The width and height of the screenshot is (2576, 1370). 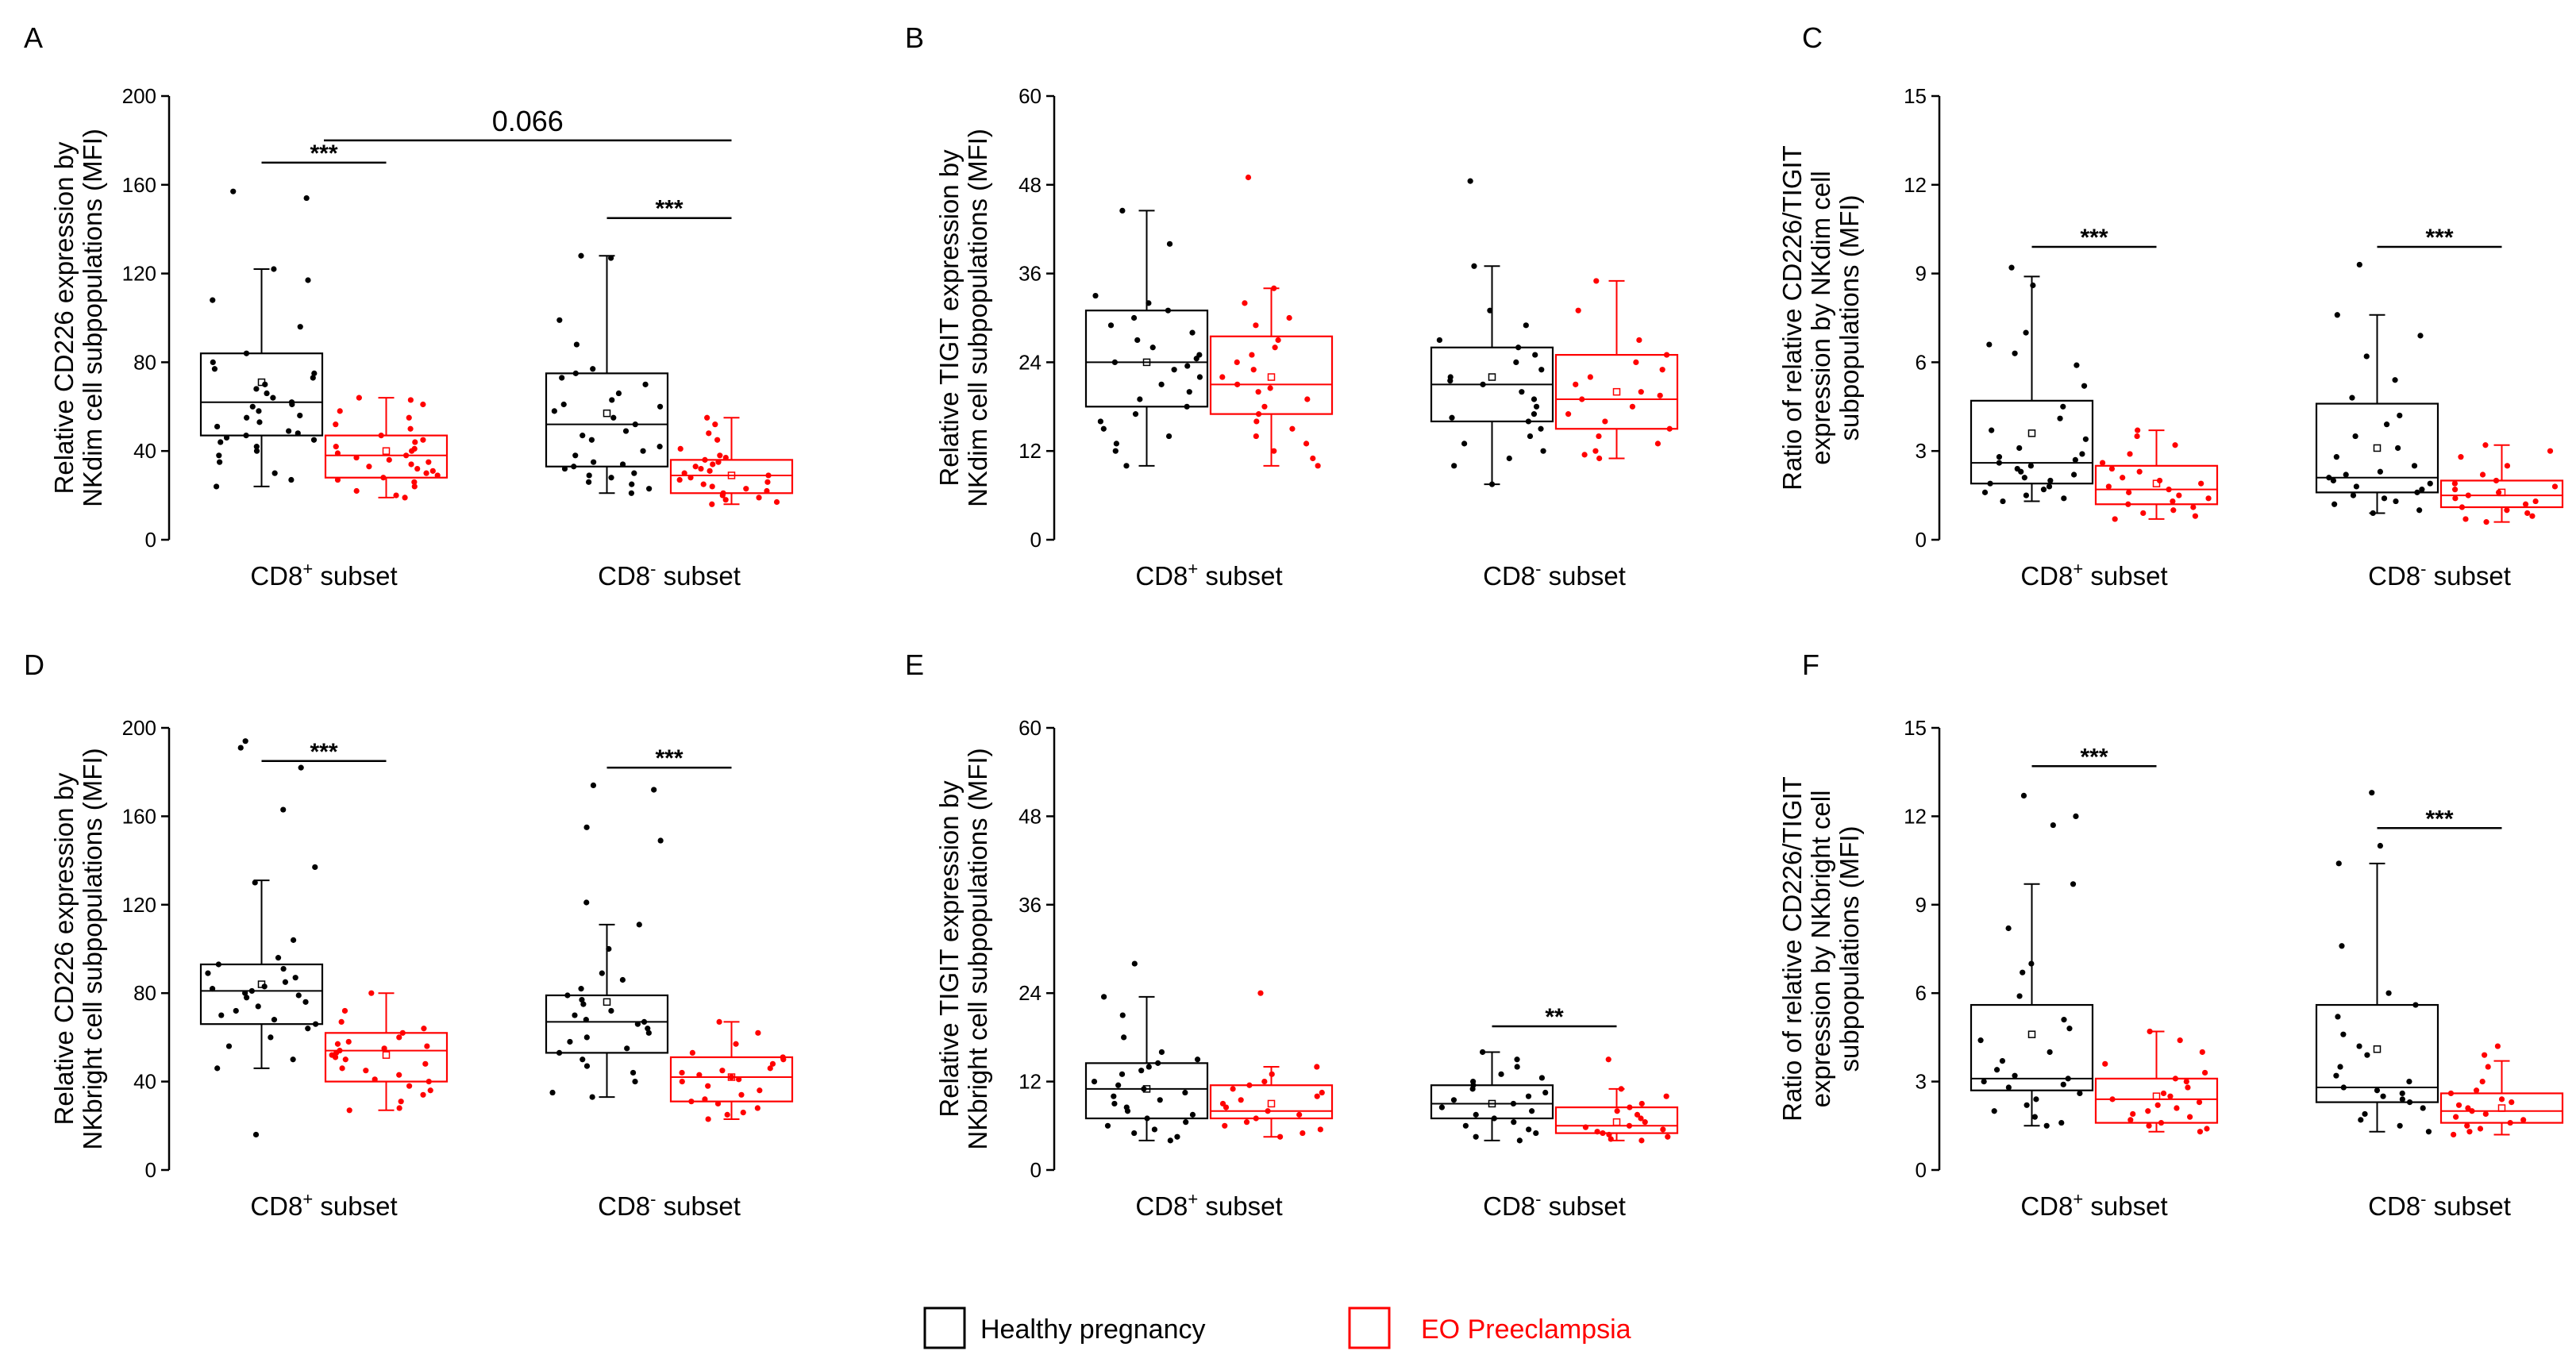 What do you see at coordinates (1820, 317) in the screenshot?
I see `y-axis-label-line: expression by NKdim cell` at bounding box center [1820, 317].